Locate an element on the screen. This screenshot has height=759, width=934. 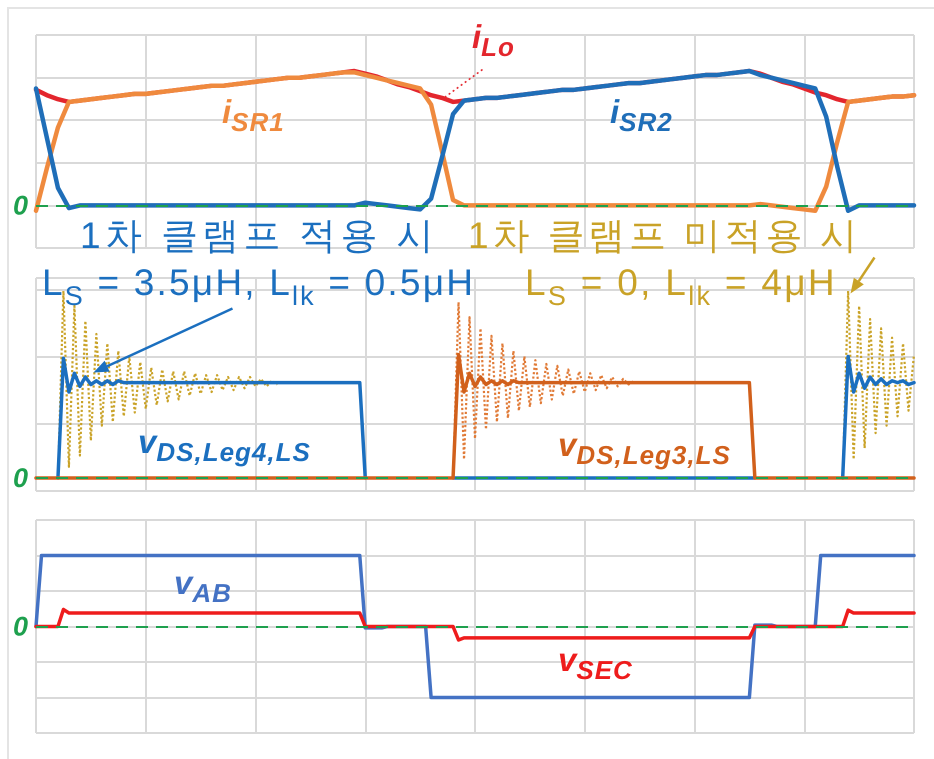
series-label: i$_{SR1}$ is located at coordinates (253, 115).